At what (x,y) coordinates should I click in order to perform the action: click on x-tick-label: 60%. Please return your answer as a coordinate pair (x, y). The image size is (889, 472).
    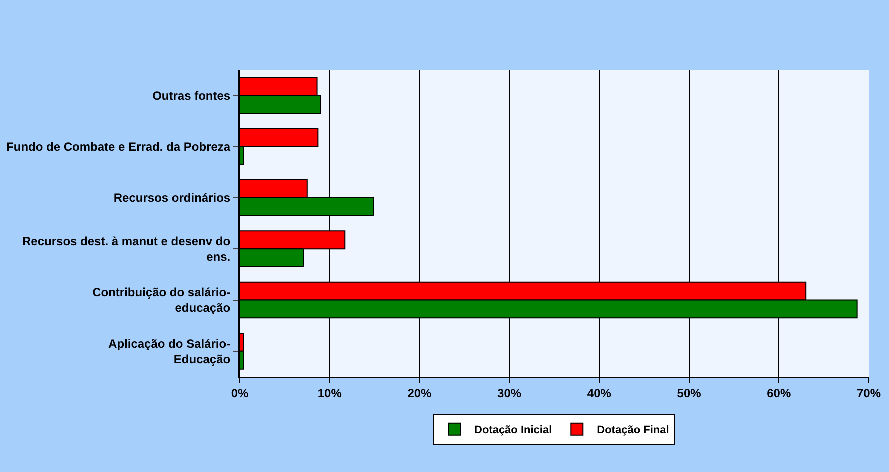
    Looking at the image, I should click on (779, 393).